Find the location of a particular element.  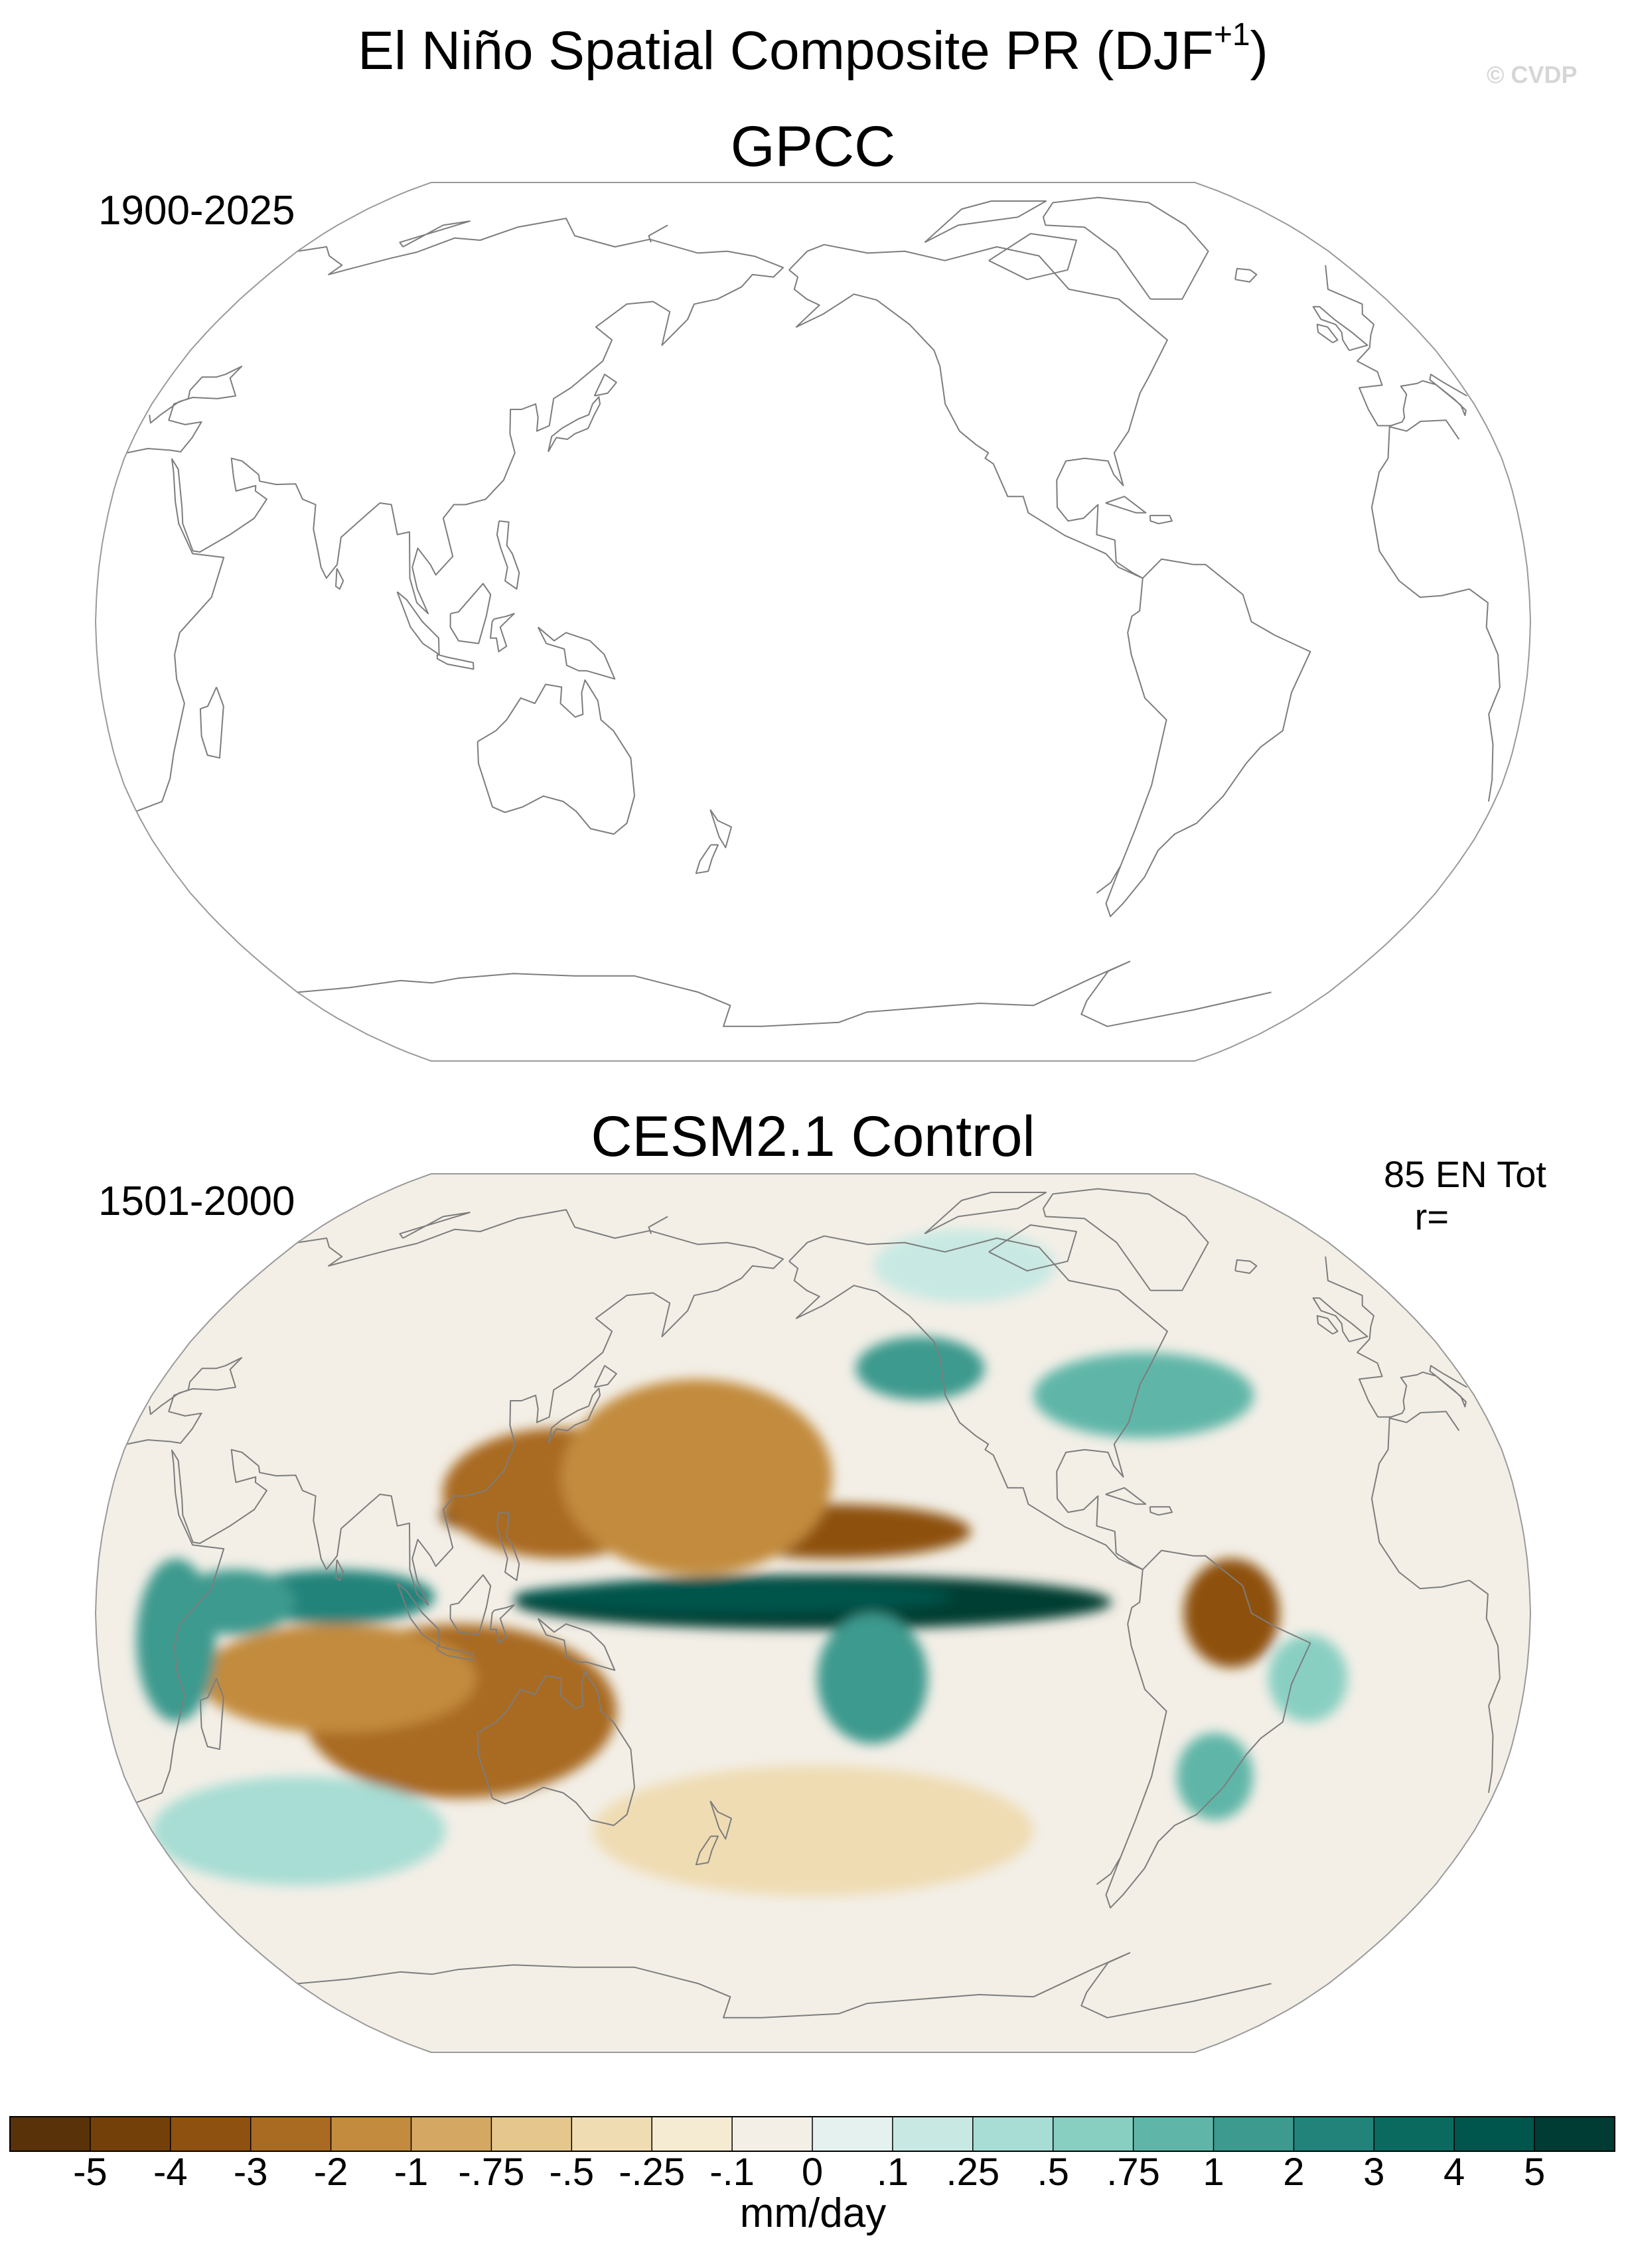

colorbar-tick-label: -.75 is located at coordinates (491, 2172).